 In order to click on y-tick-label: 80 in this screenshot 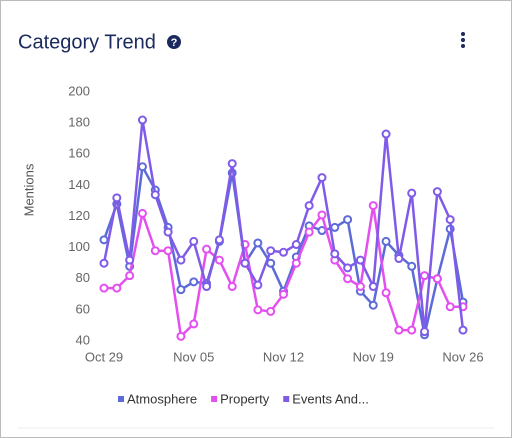, I will do `click(83, 277)`.